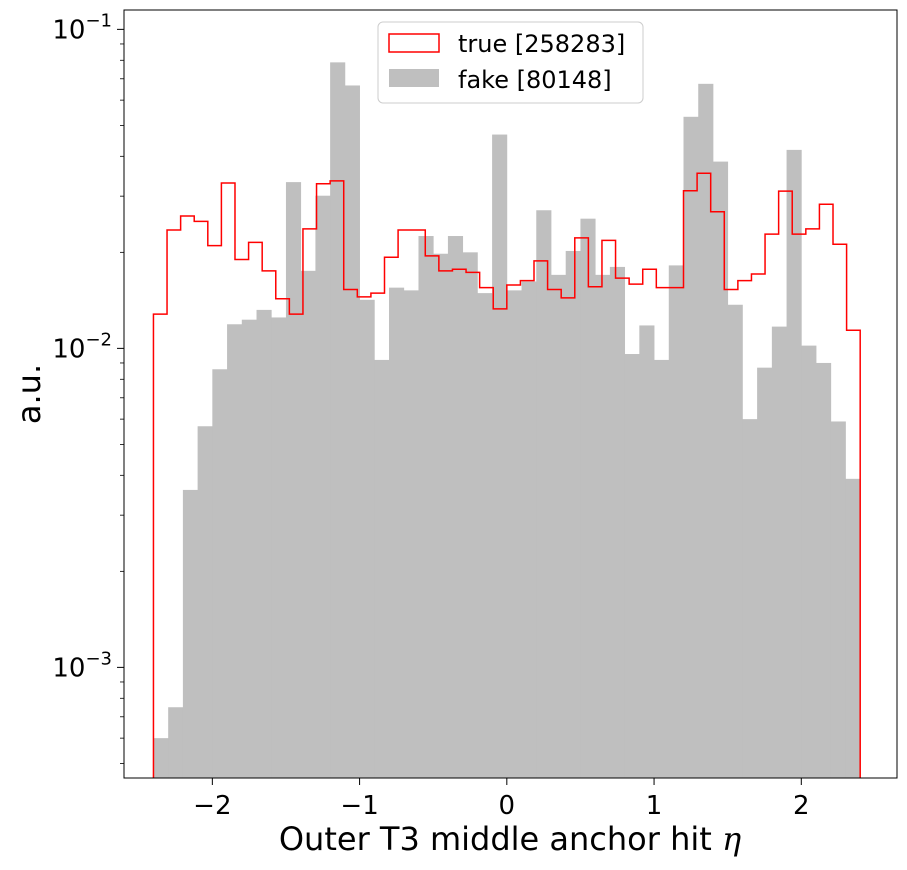  Describe the element at coordinates (507, 806) in the screenshot. I see `x-tick-label: 0` at that location.